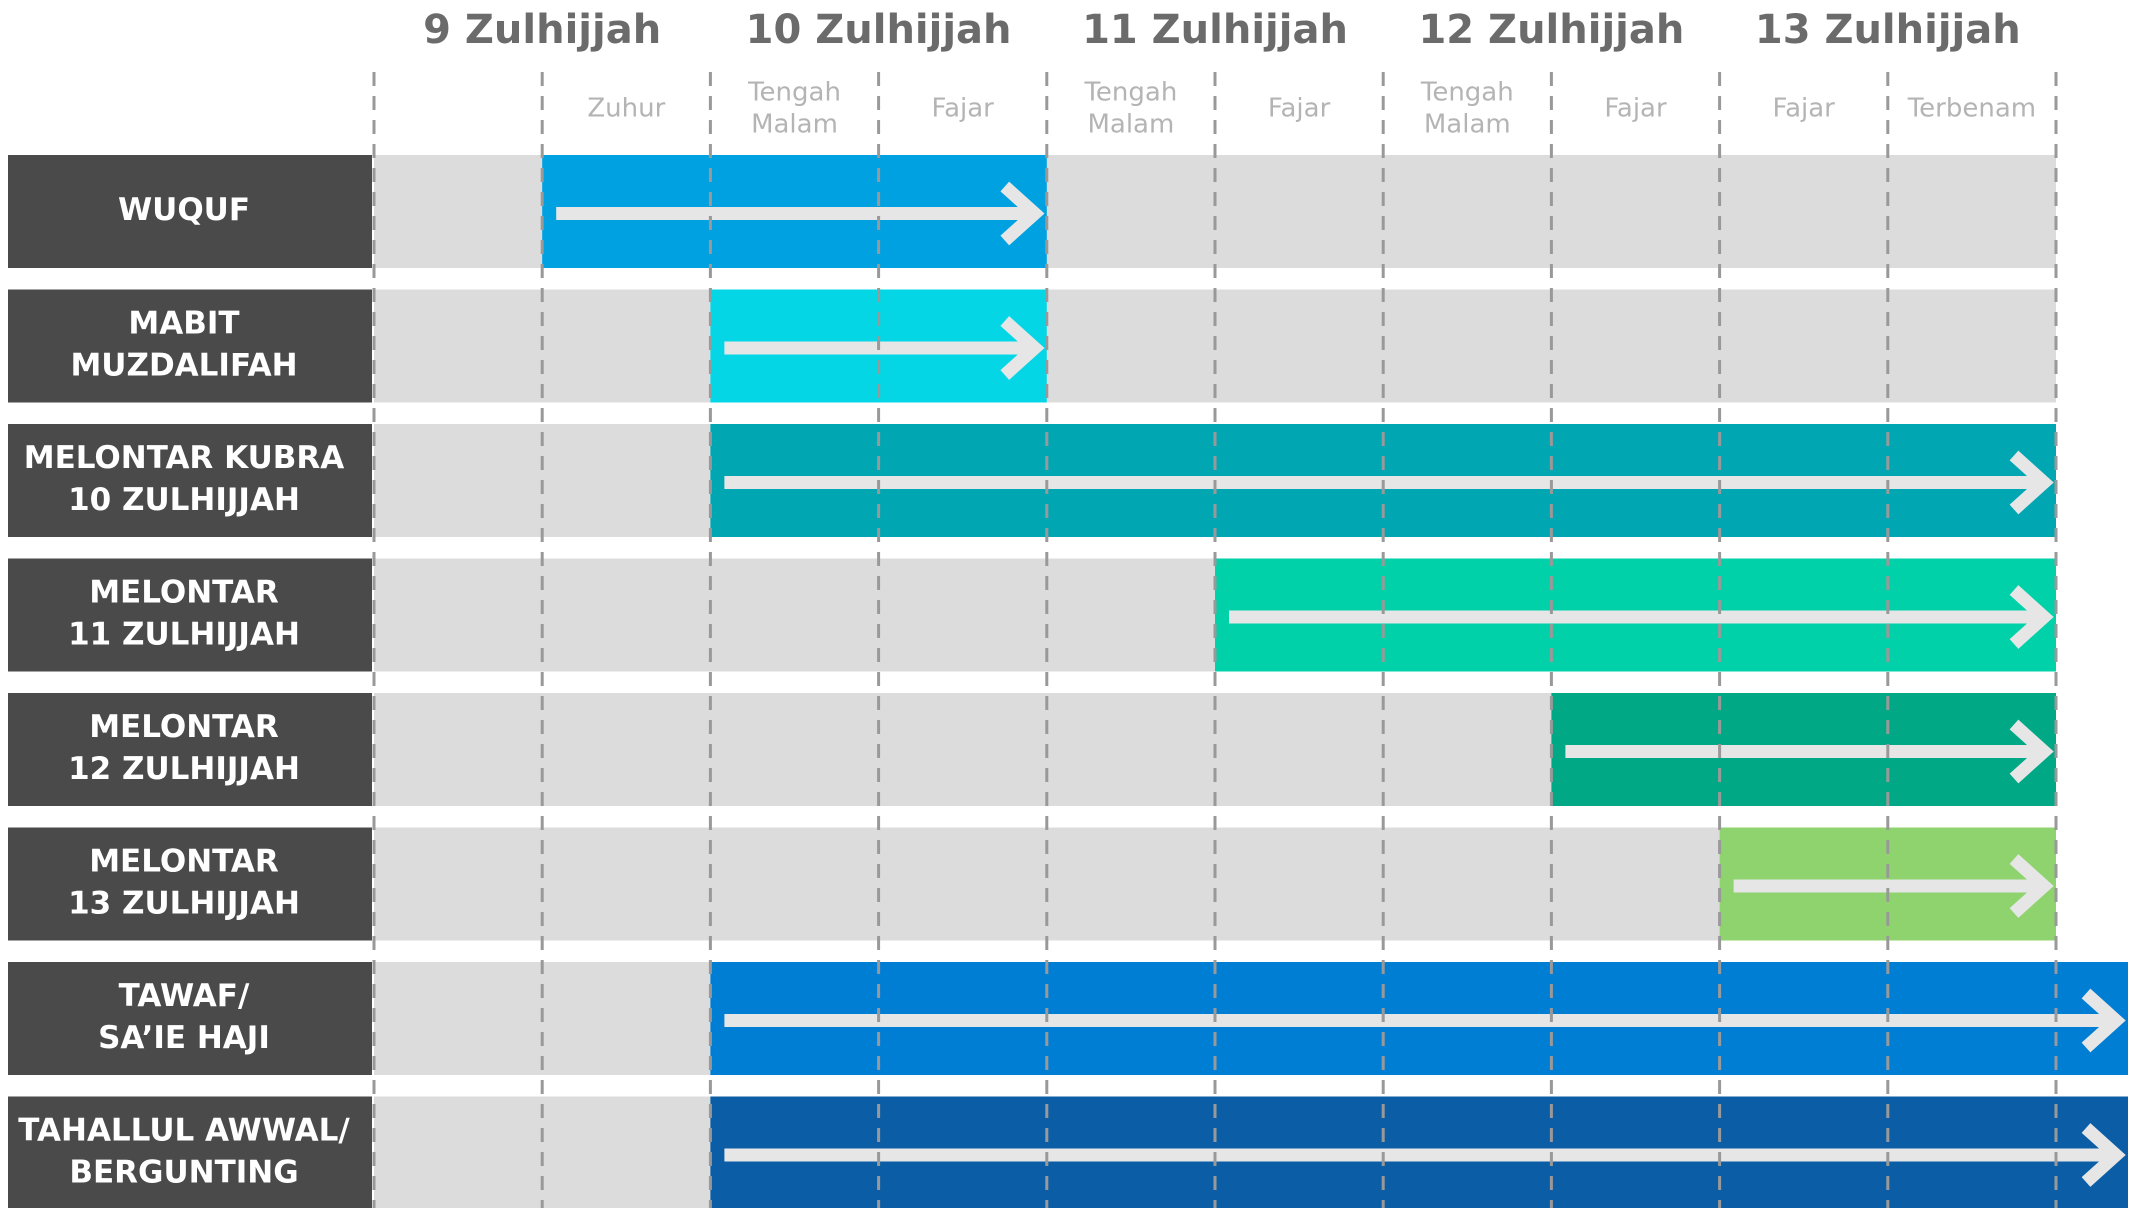 The width and height of the screenshot is (2134, 1208). Describe the element at coordinates (184, 904) in the screenshot. I see `row-label: 13 ZULHIJJAH` at that location.